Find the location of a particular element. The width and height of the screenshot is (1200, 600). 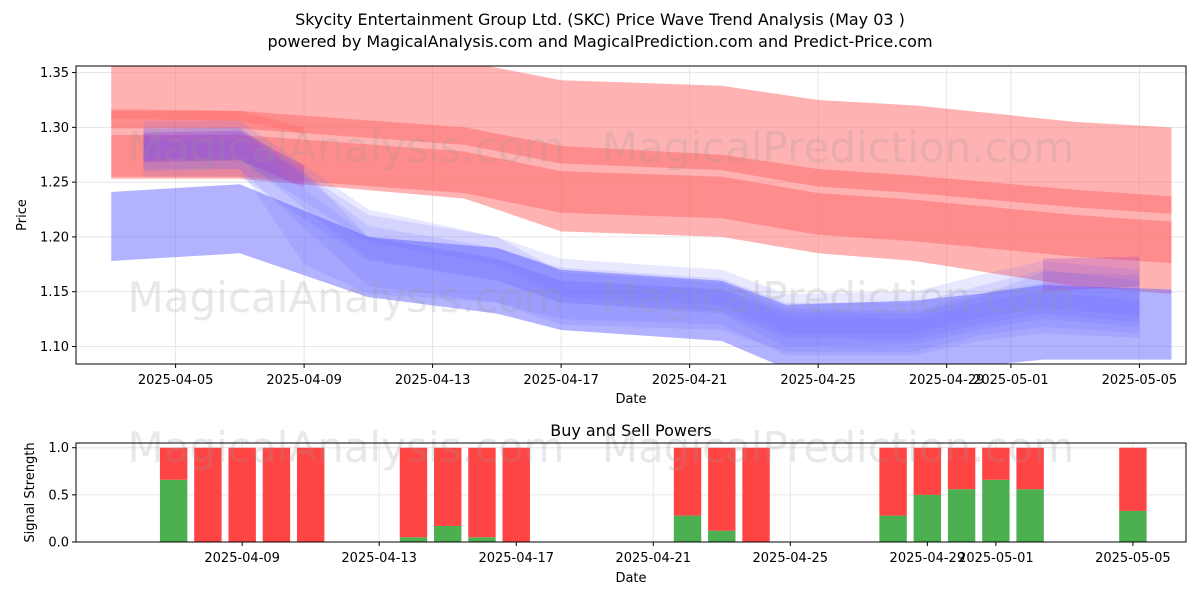

top-x-axis-label: Date is located at coordinates (630, 399).